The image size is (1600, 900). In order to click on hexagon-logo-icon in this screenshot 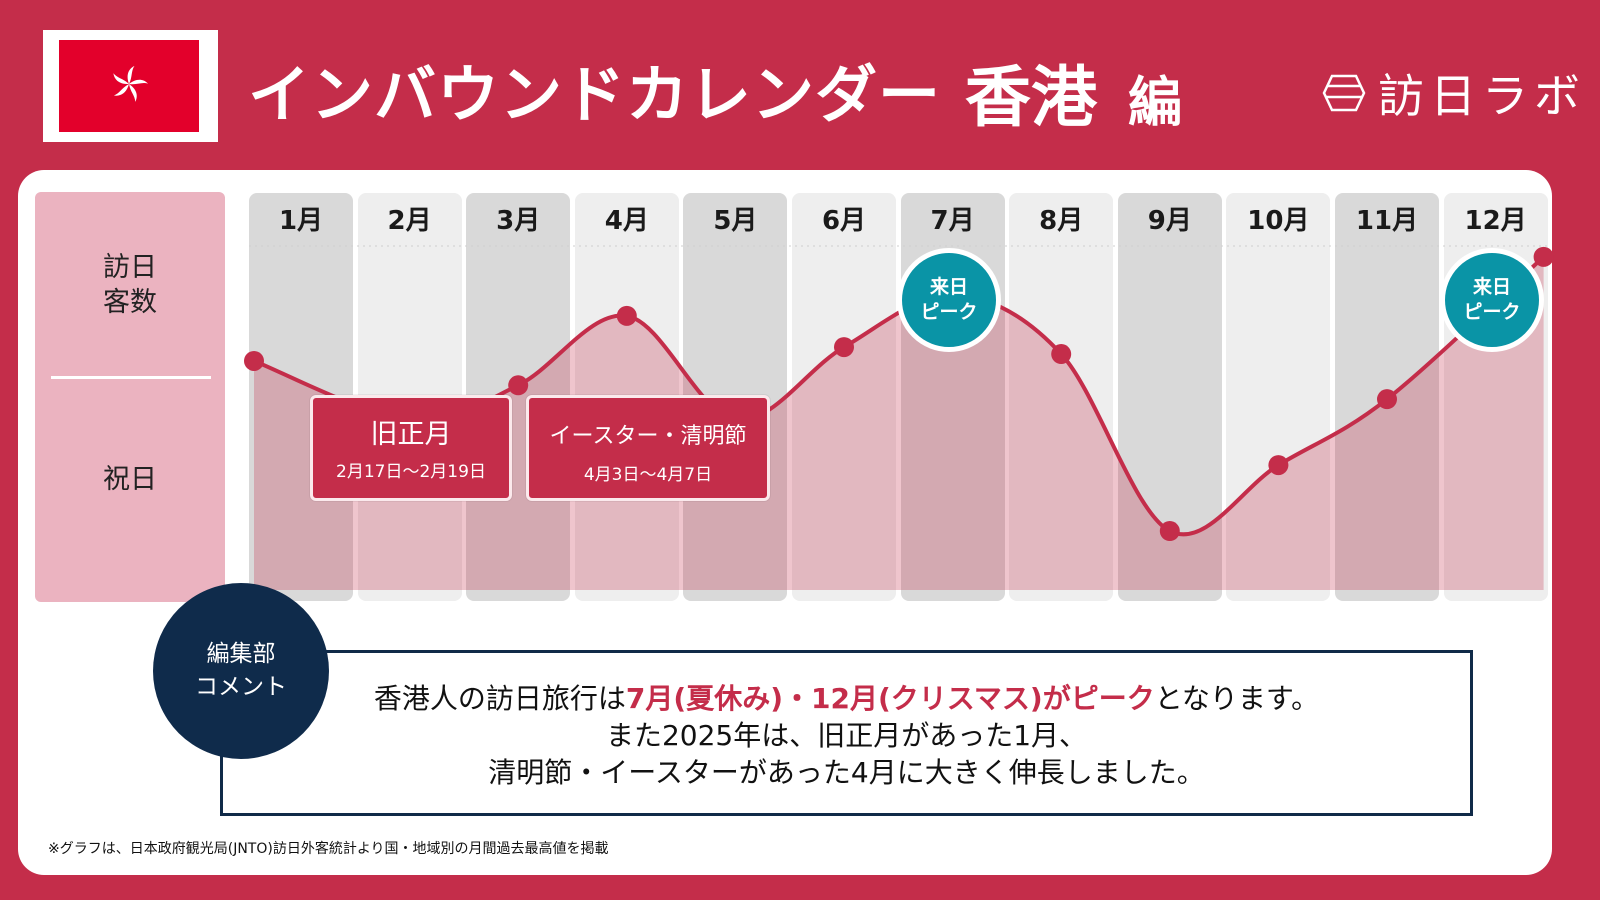, I will do `click(1344, 93)`.